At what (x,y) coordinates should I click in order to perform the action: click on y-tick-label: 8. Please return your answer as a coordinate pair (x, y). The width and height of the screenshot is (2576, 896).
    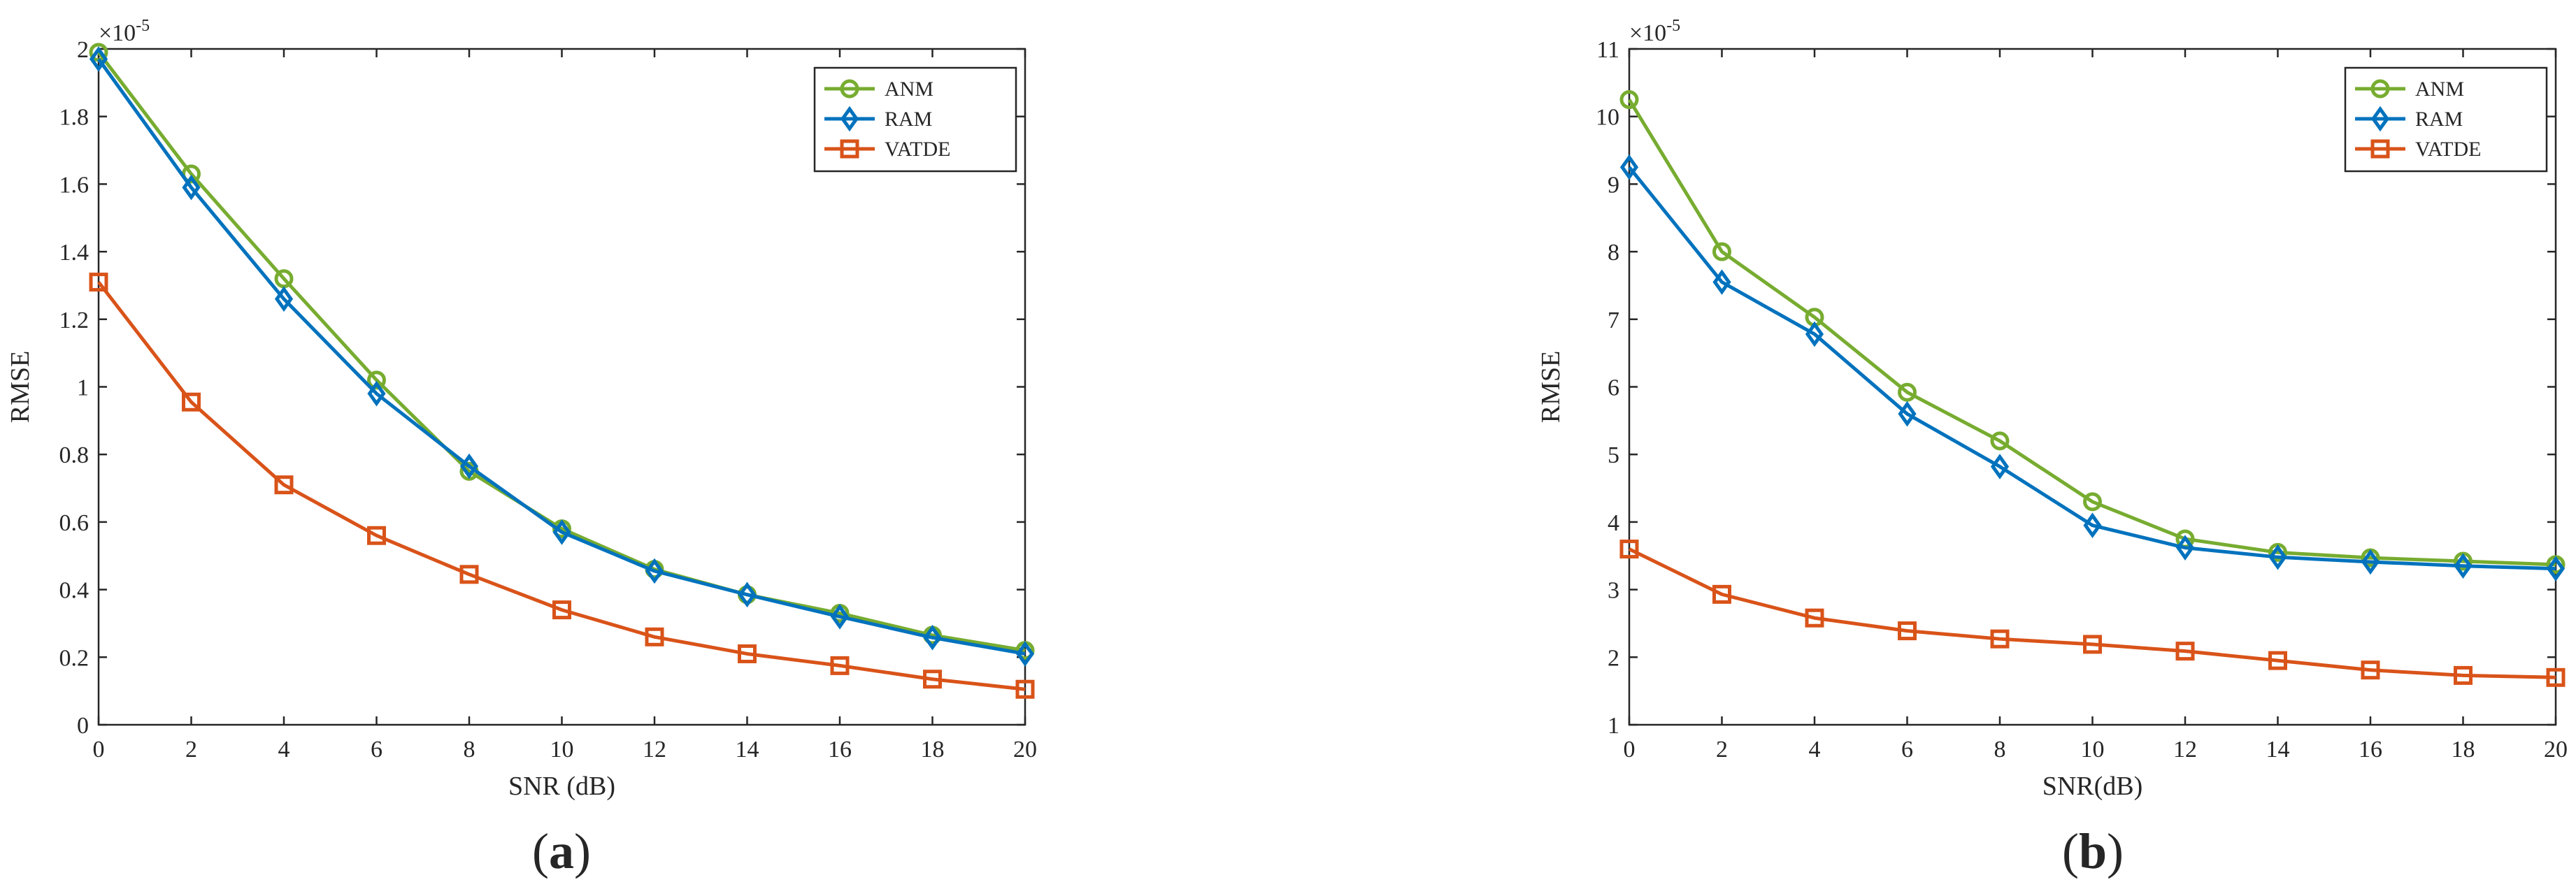
    Looking at the image, I should click on (1613, 253).